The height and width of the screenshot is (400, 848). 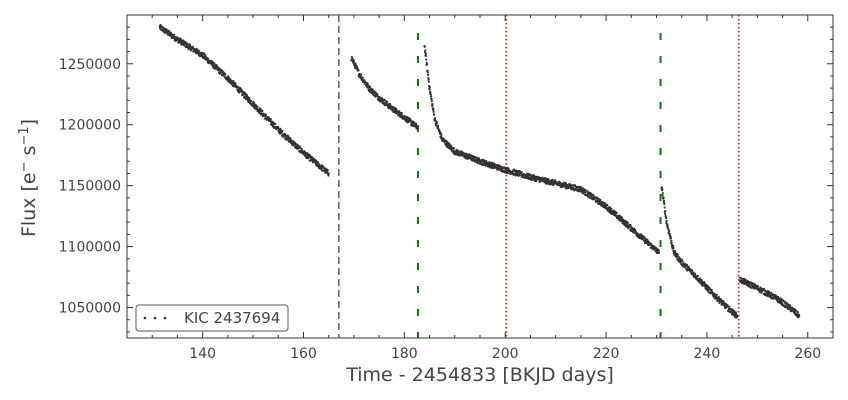 What do you see at coordinates (505, 354) in the screenshot?
I see `x-tick-label: 200` at bounding box center [505, 354].